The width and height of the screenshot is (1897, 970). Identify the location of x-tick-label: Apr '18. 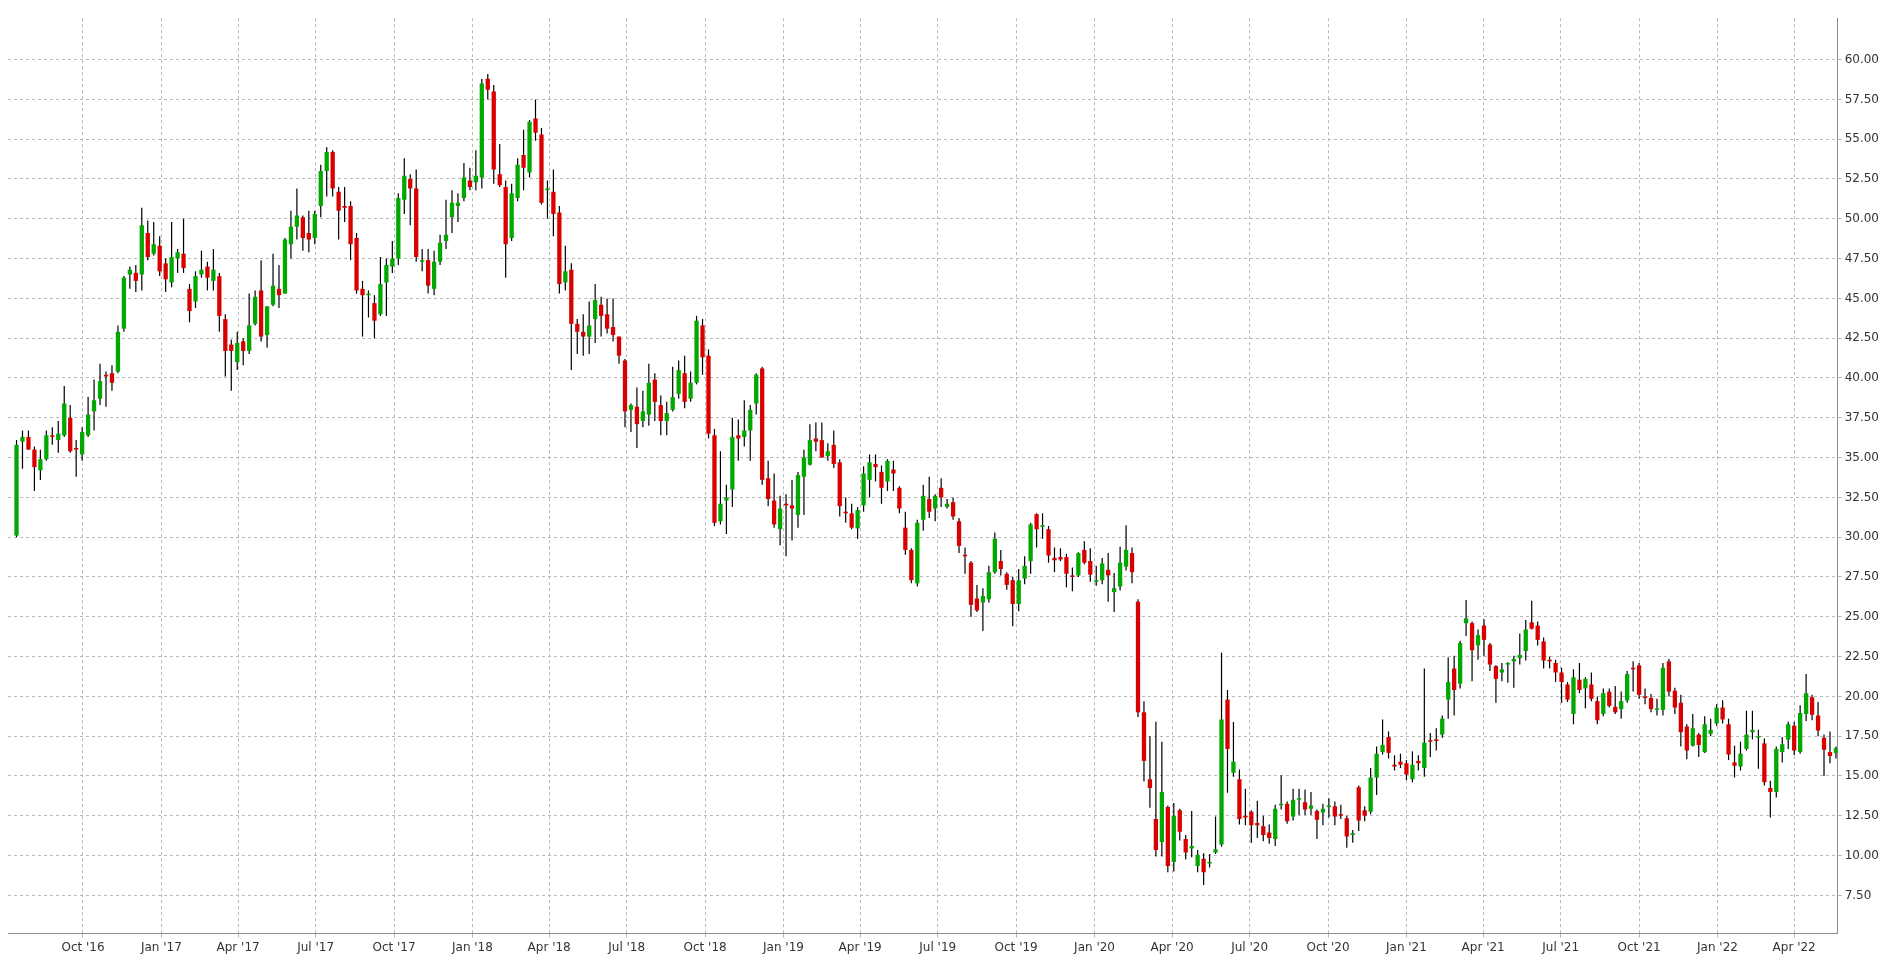
(549, 946).